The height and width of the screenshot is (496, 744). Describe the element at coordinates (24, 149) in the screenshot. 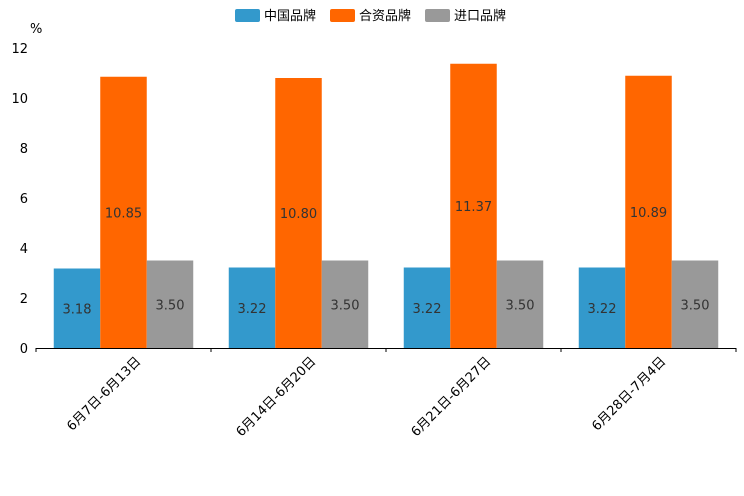

I see `y-tick-label: 8` at that location.